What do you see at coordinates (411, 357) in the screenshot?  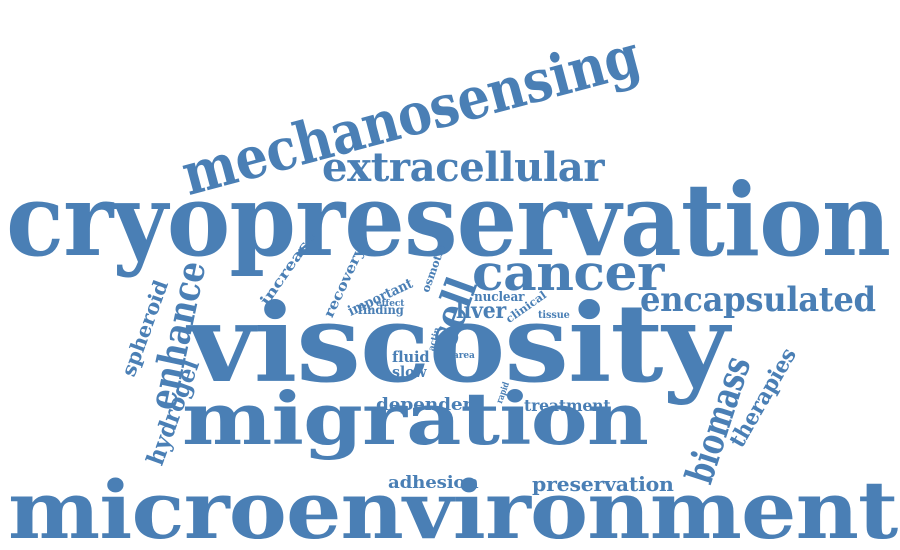 I see `word-fluid: fluid` at bounding box center [411, 357].